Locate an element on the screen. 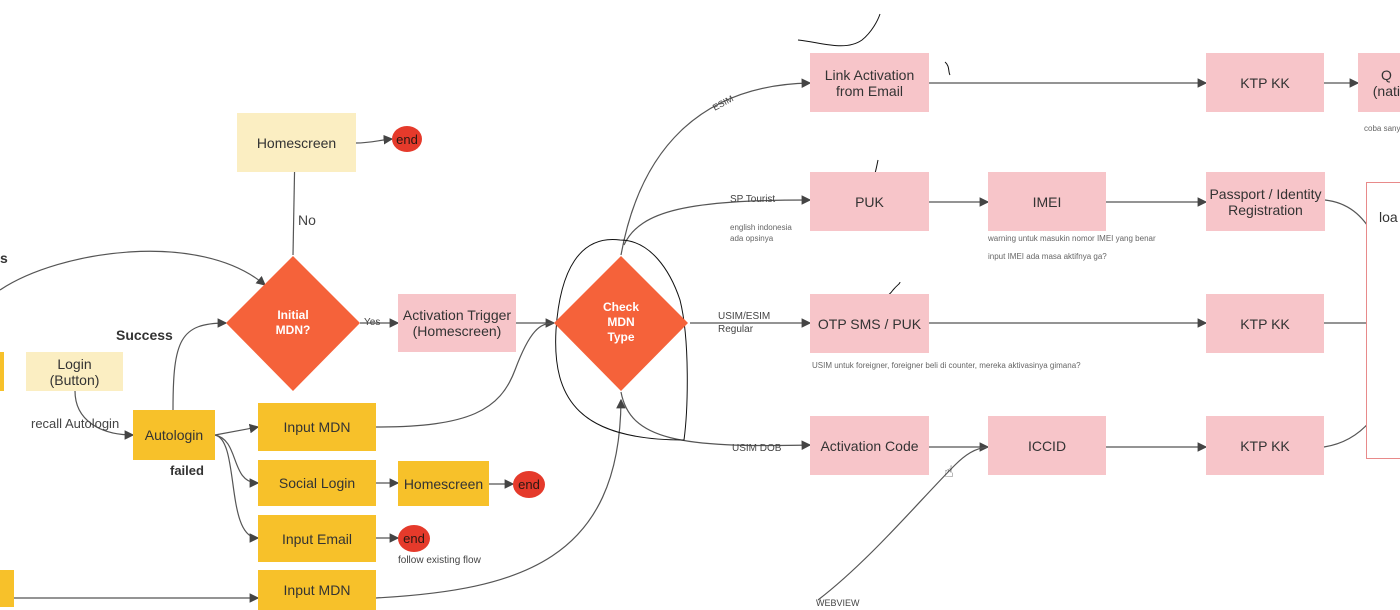 This screenshot has width=1400, height=610. coba-note: coba sany is located at coordinates (1382, 128).